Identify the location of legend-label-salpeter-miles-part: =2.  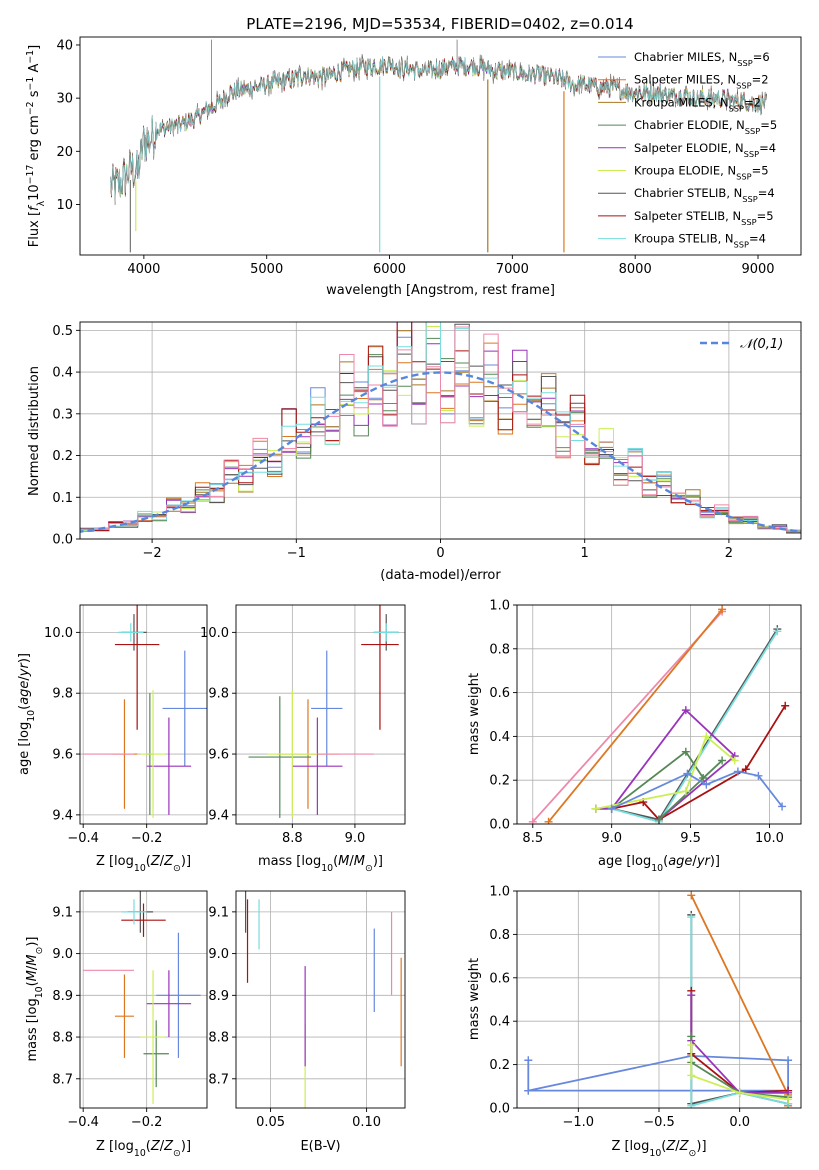
(760, 80).